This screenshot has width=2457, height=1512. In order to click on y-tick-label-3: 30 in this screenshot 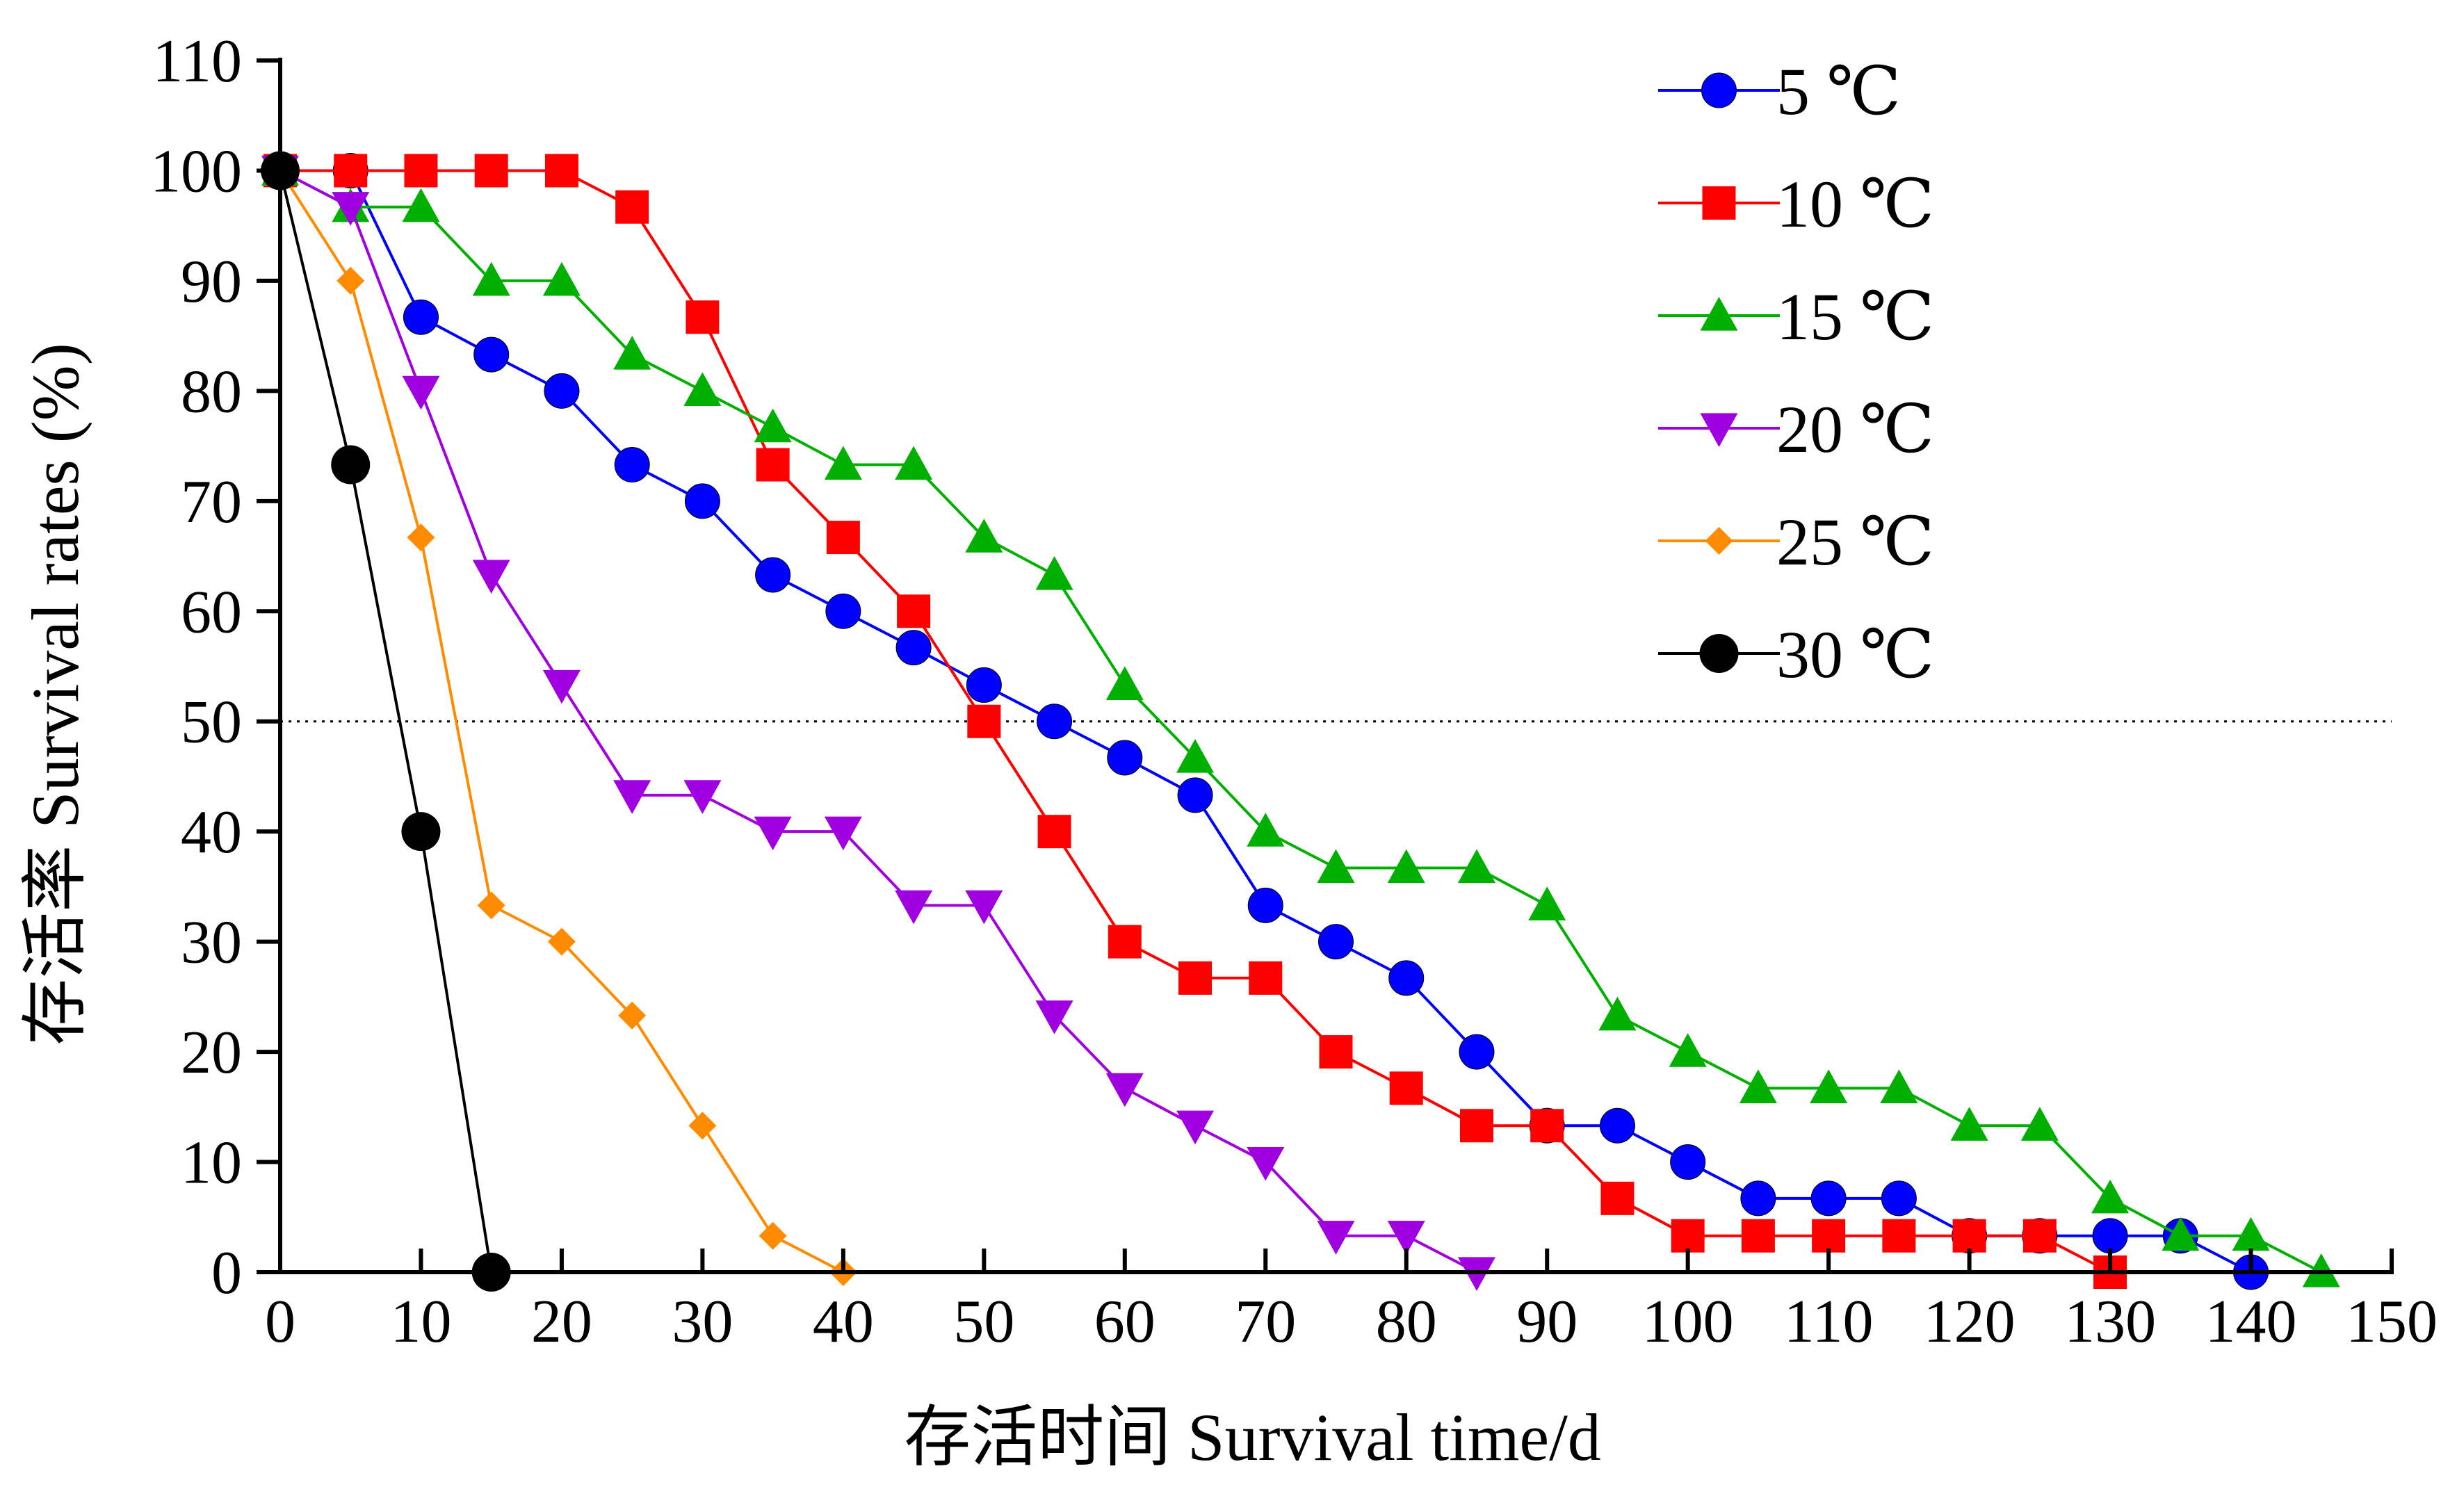, I will do `click(211, 943)`.